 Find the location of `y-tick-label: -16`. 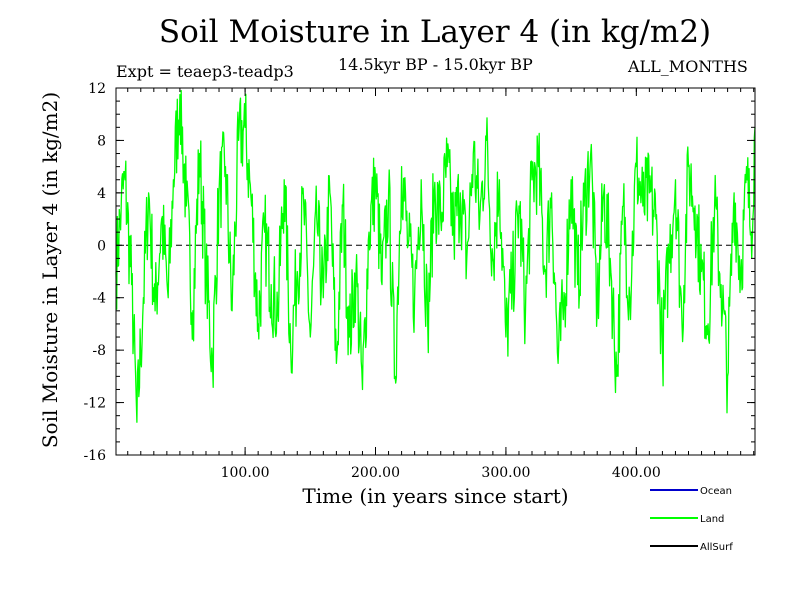

y-tick-label: -16 is located at coordinates (94, 456).